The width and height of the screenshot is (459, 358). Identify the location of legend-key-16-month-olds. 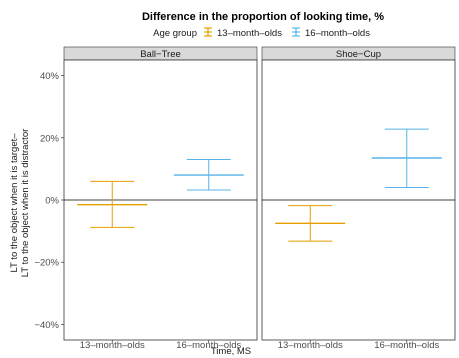
(296, 32).